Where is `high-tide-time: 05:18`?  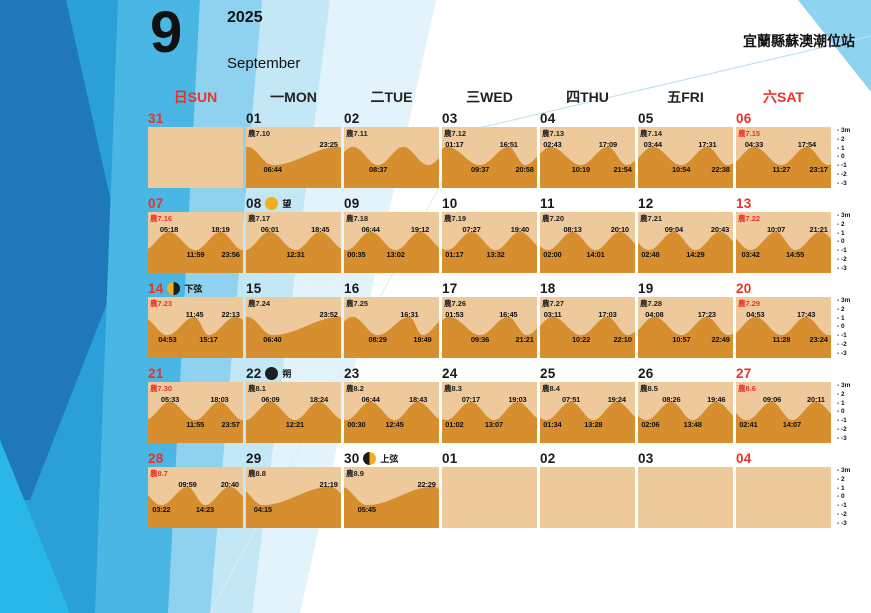 high-tide-time: 05:18 is located at coordinates (169, 229).